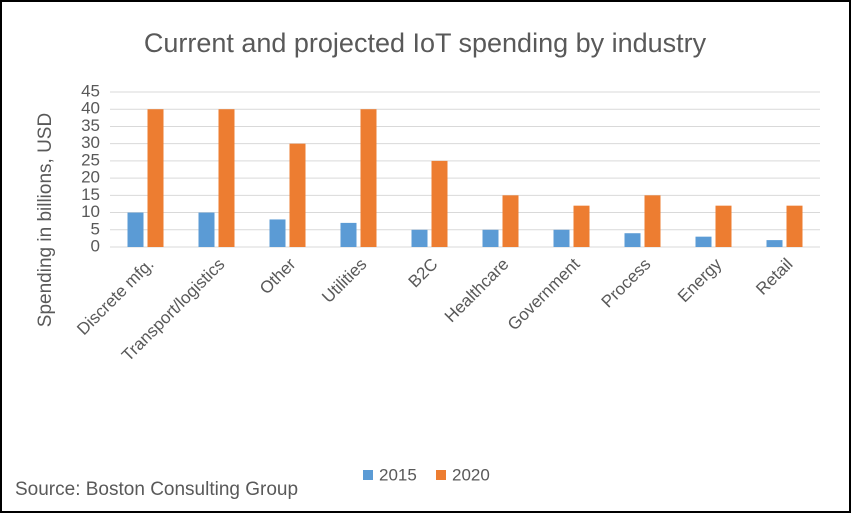 Image resolution: width=851 pixels, height=513 pixels. I want to click on y-tick-label: 0, so click(95, 245).